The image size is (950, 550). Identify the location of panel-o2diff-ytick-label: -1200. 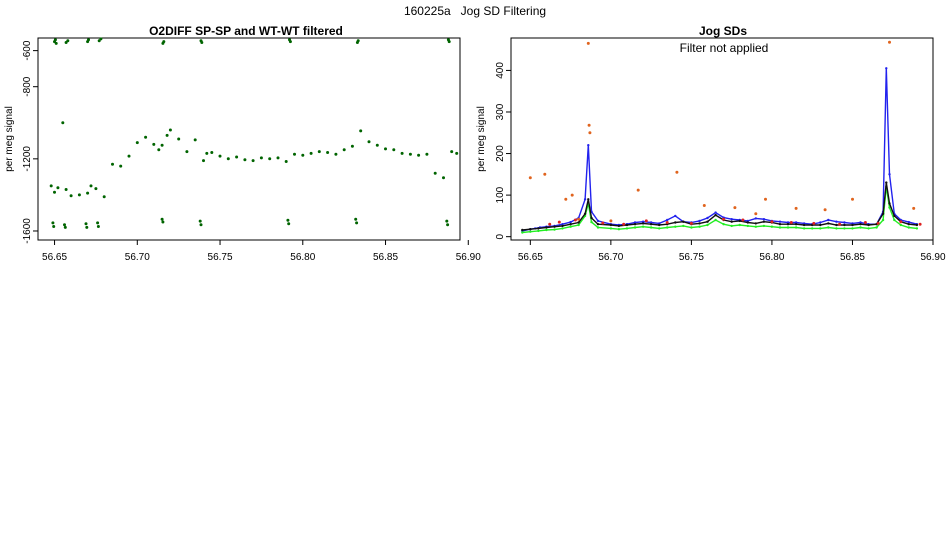
(27, 159).